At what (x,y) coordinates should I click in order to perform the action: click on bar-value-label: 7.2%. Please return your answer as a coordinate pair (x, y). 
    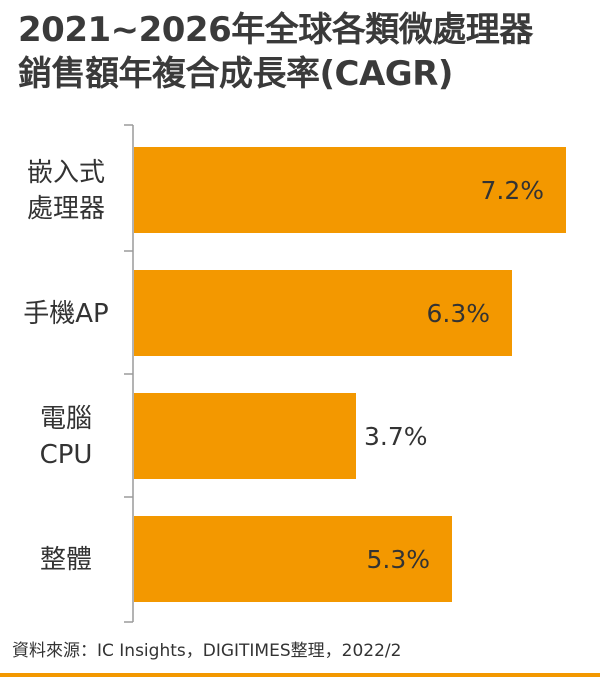
    Looking at the image, I should click on (512, 190).